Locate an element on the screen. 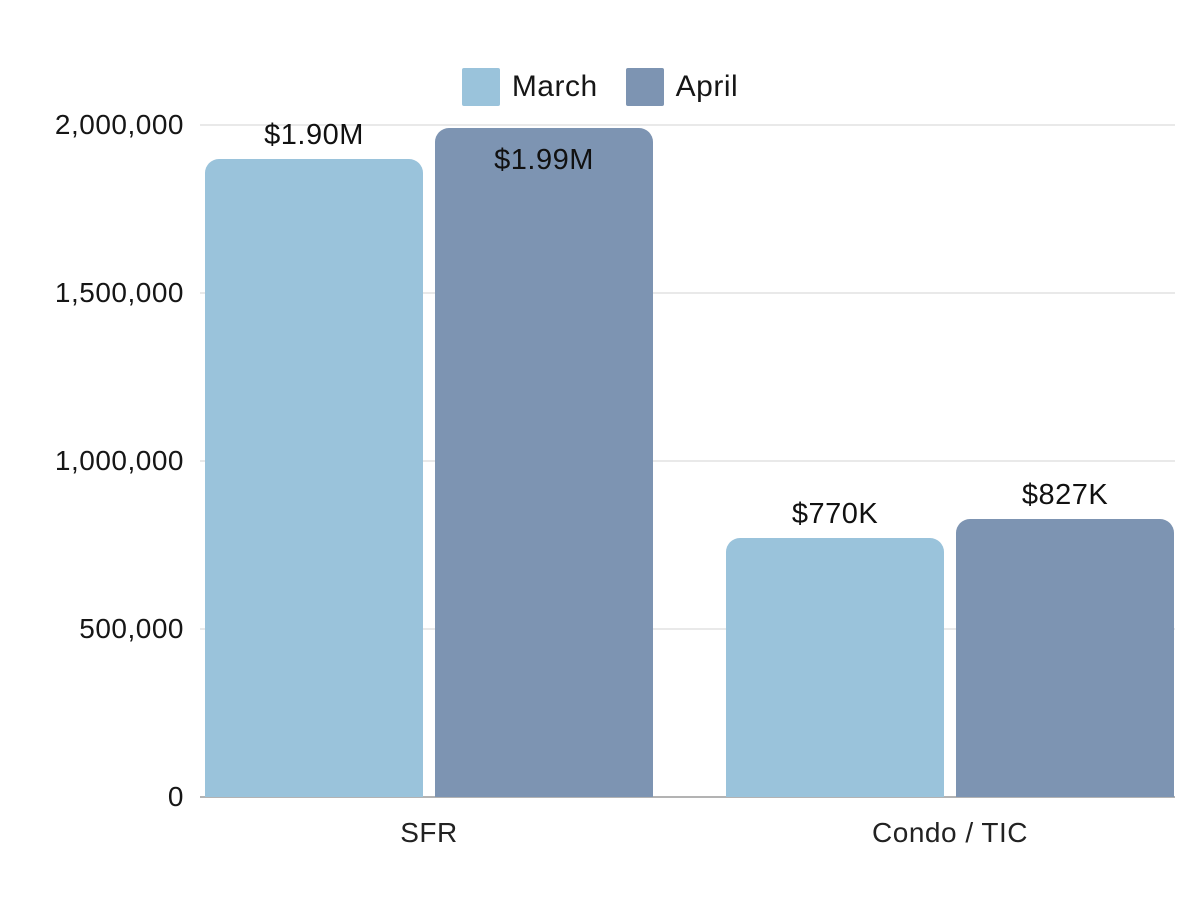 This screenshot has width=1200, height=900. legend-swatch-march is located at coordinates (480, 87).